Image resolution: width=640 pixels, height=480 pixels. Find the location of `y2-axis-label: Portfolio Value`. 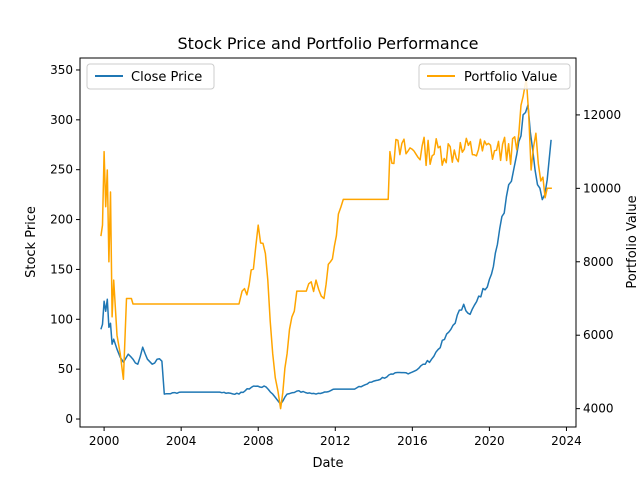

y2-axis-label: Portfolio Value is located at coordinates (632, 241).